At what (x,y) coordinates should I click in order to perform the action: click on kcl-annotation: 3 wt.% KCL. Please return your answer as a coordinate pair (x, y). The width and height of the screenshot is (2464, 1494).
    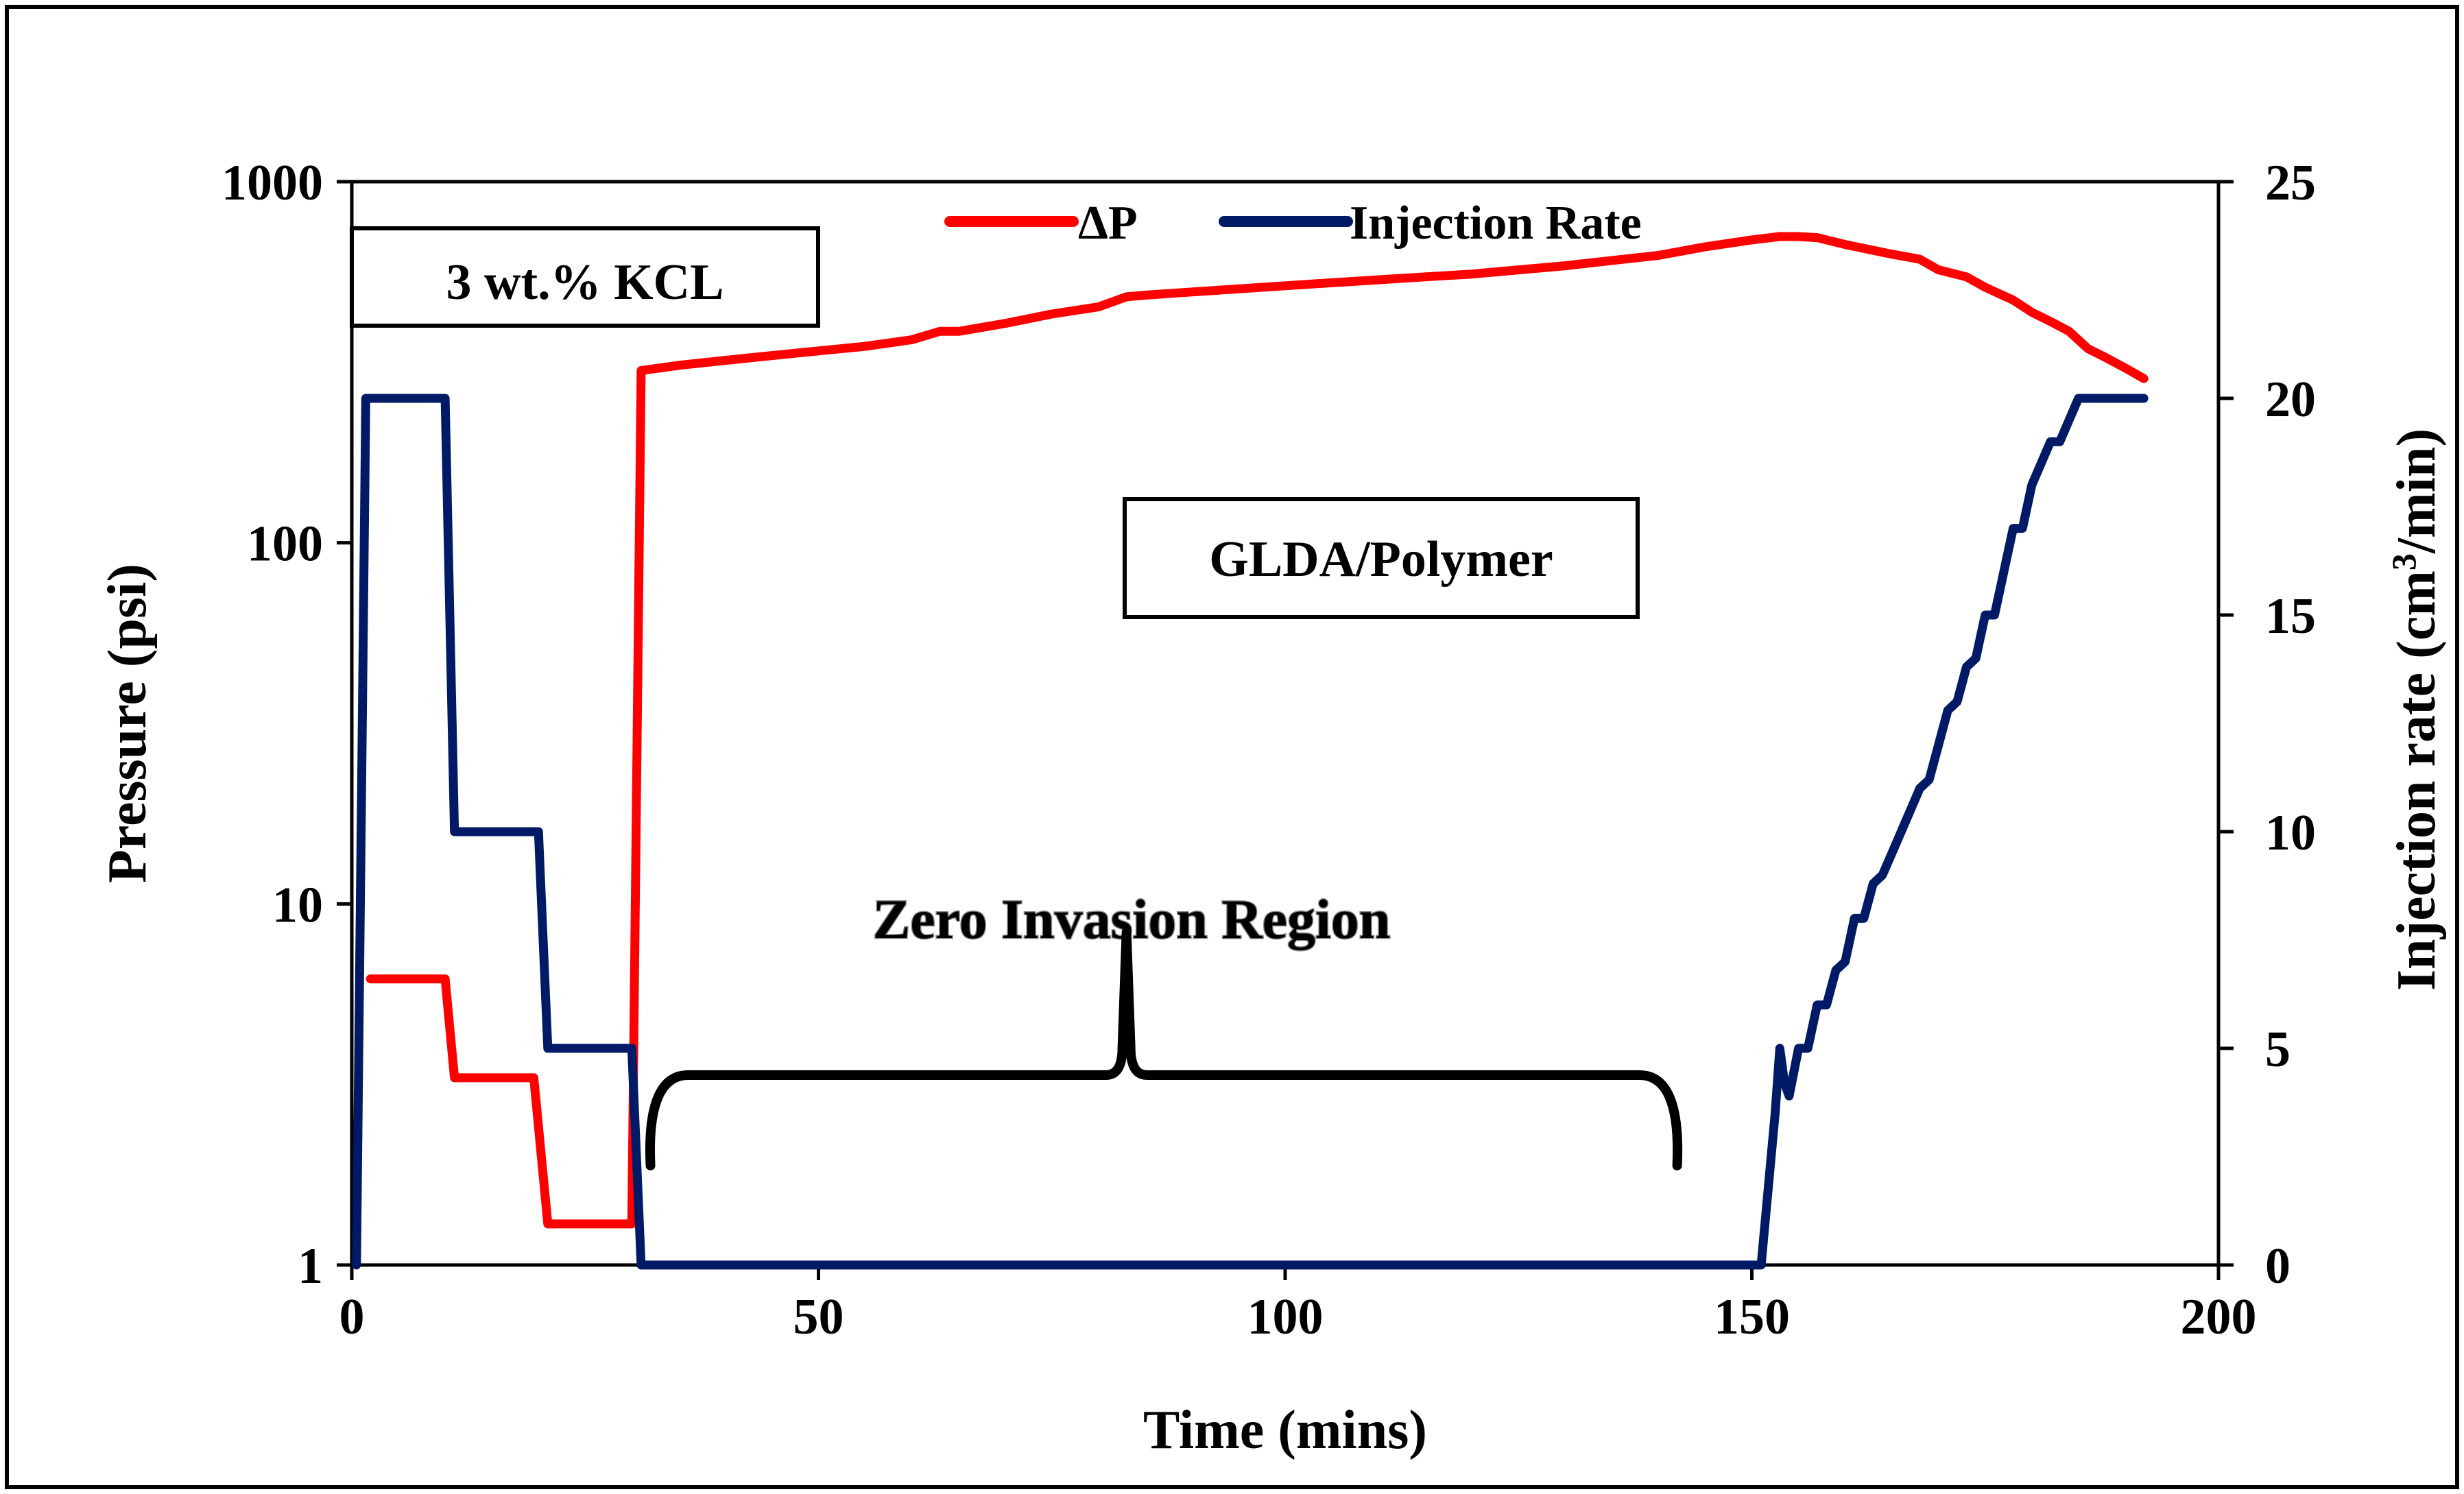
    Looking at the image, I should click on (585, 277).